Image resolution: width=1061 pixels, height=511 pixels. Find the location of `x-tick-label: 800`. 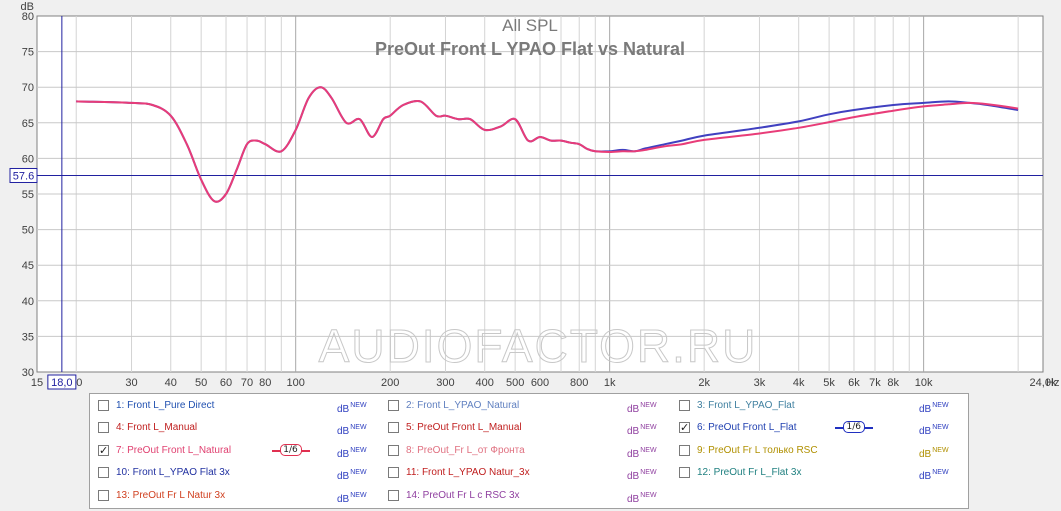

x-tick-label: 800 is located at coordinates (579, 383).